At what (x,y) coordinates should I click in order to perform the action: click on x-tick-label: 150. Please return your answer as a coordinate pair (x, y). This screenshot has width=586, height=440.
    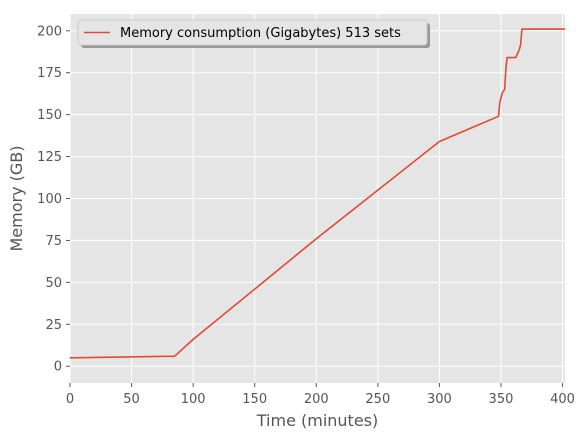
    Looking at the image, I should click on (254, 399).